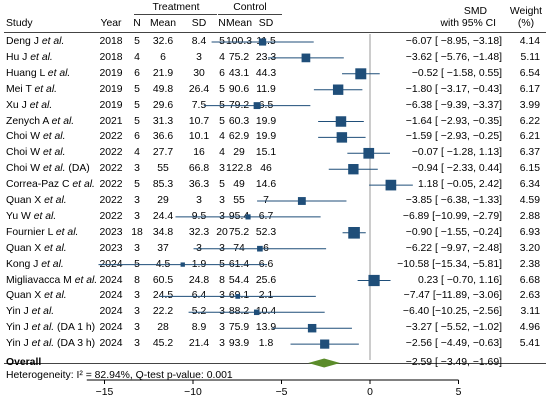  What do you see at coordinates (163, 312) in the screenshot?
I see `cell-m1: 22.2` at bounding box center [163, 312].